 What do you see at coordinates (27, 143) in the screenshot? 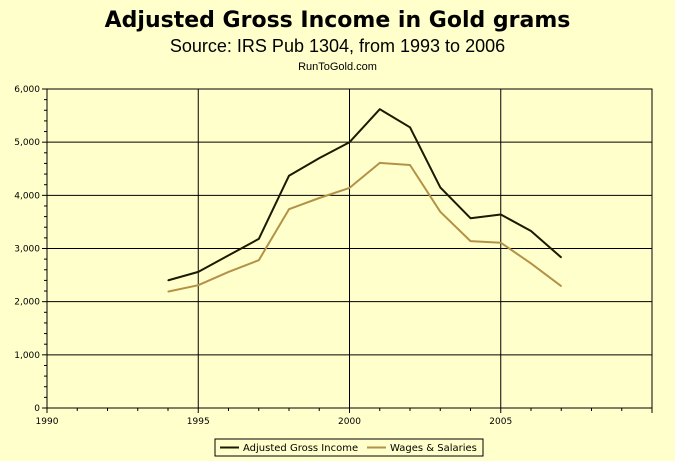
I see `y-tick-label: 5,000` at bounding box center [27, 143].